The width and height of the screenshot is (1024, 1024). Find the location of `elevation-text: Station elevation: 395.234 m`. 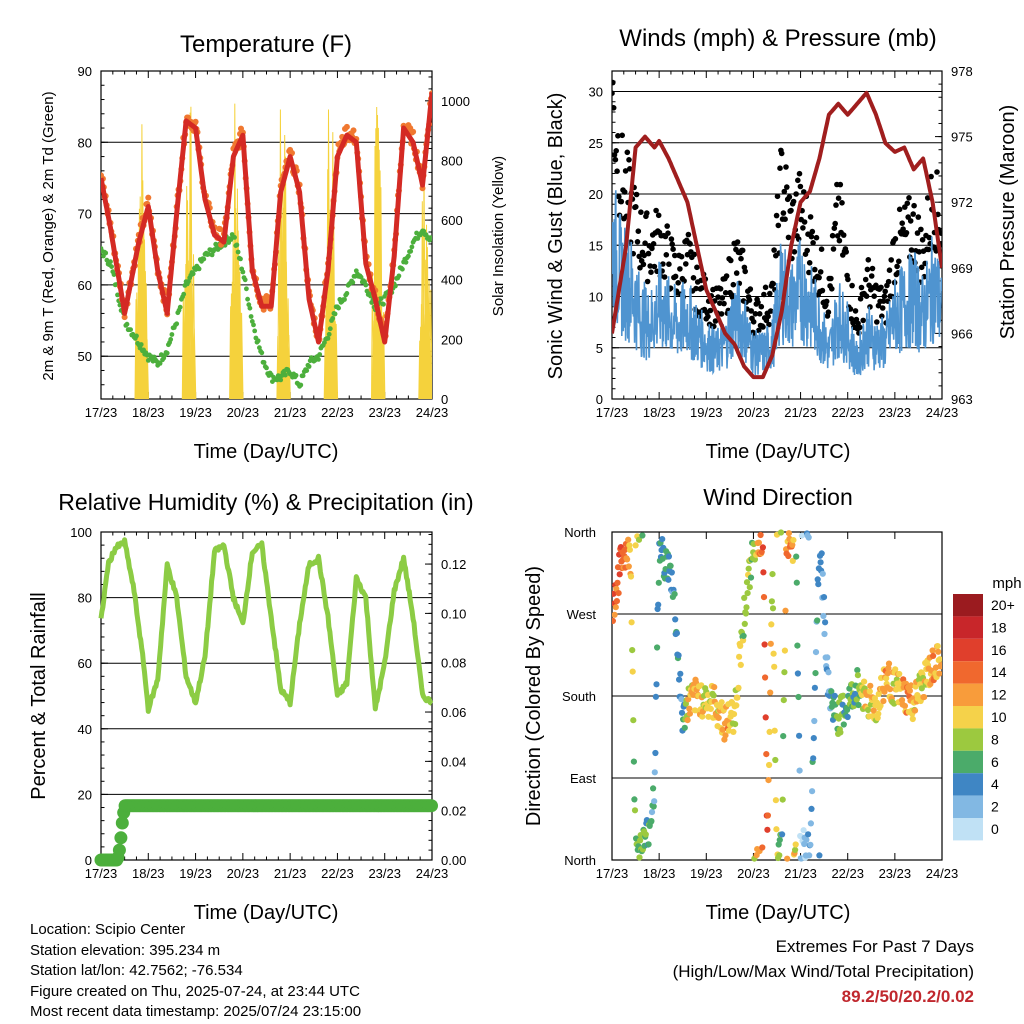

elevation-text: Station elevation: 395.234 m is located at coordinates (125, 950).